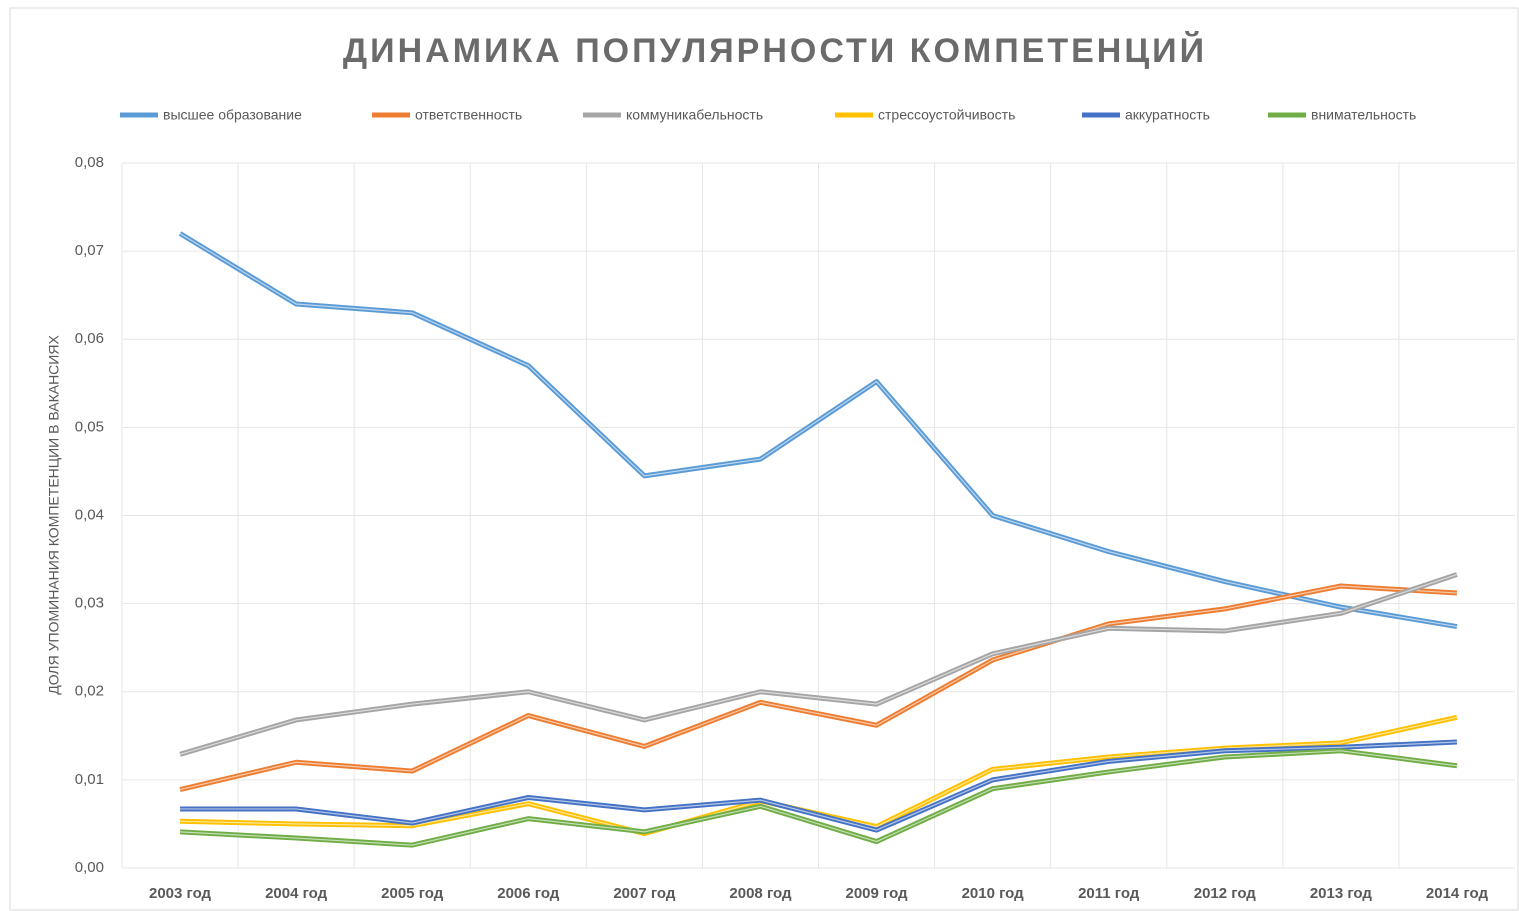 This screenshot has height=911, width=1519. Describe the element at coordinates (877, 893) in the screenshot. I see `x-tick-label: 2009 год` at that location.